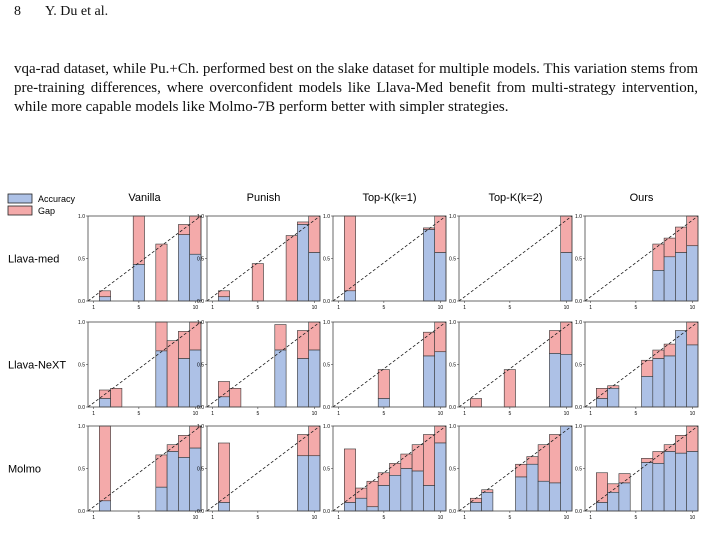  Describe the element at coordinates (76, 11) in the screenshot. I see `running-head: Y. Du et al.` at that location.